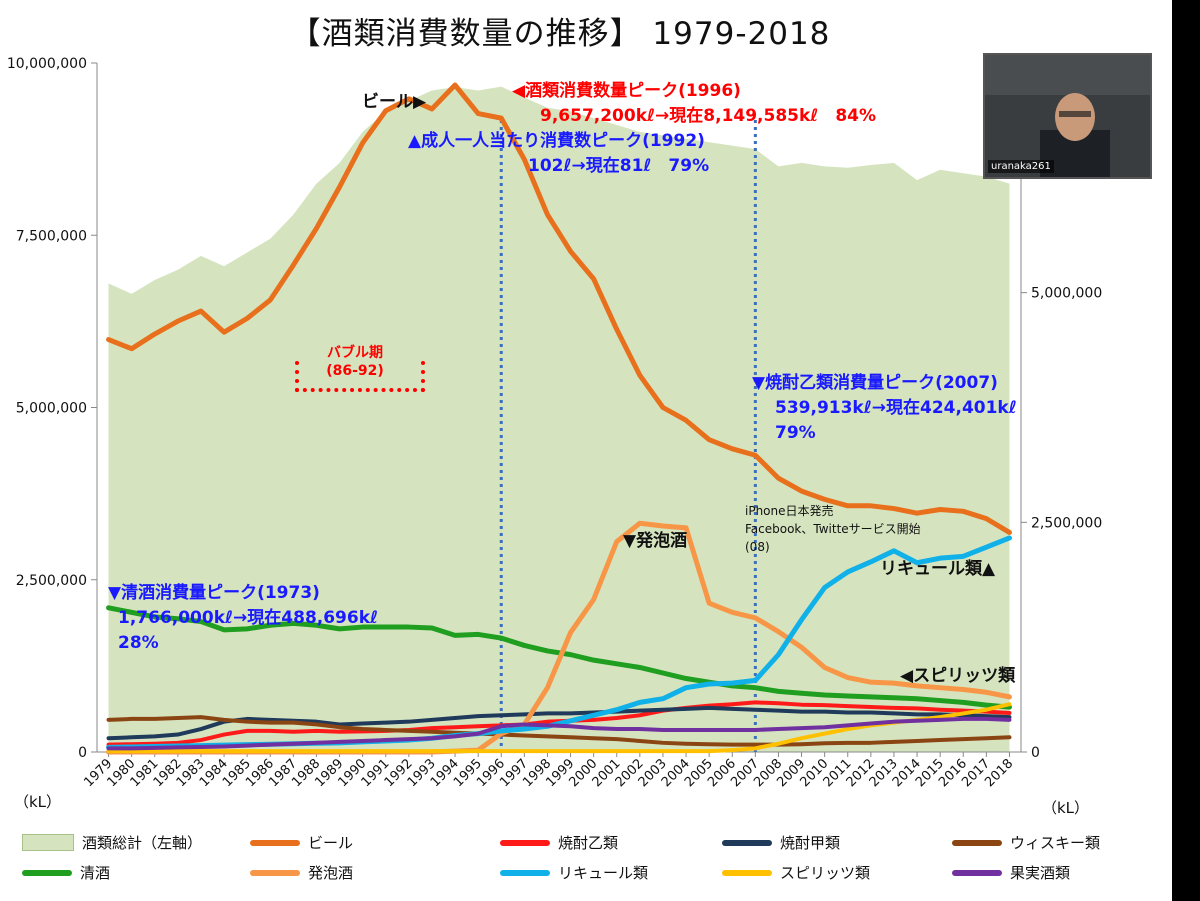 Image resolution: width=1200 pixels, height=901 pixels. Describe the element at coordinates (1040, 873) in the screenshot. I see `legend-label-9: 果実酒類` at that location.